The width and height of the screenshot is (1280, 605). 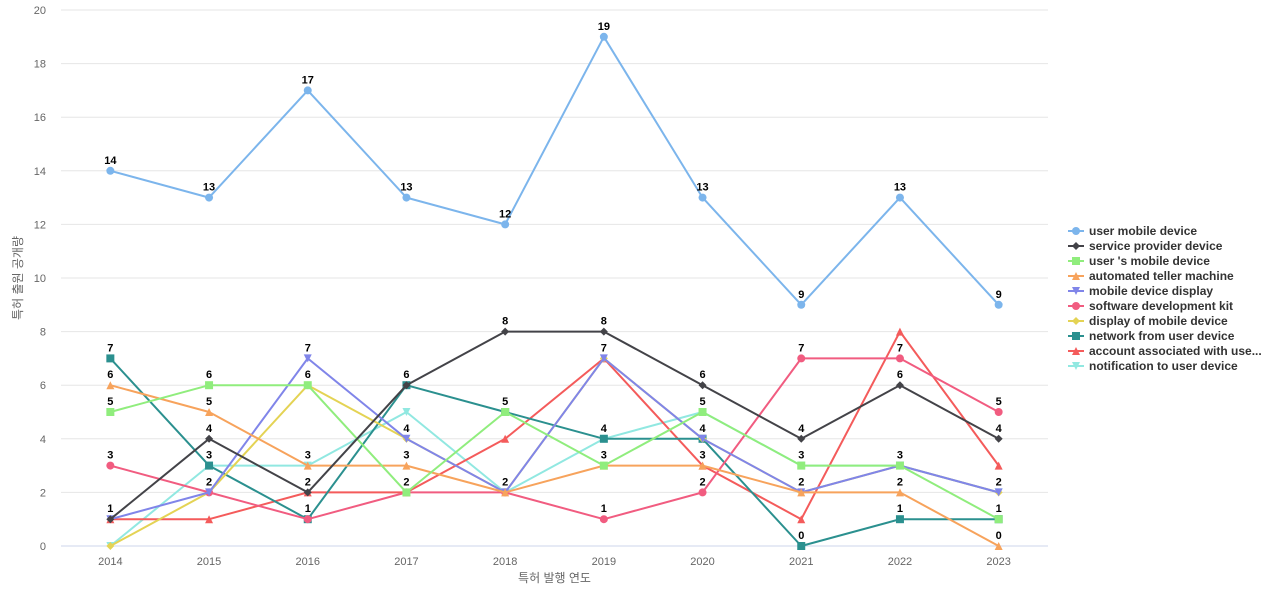 I want to click on legend-item: notification to user device, so click(x=1153, y=366).